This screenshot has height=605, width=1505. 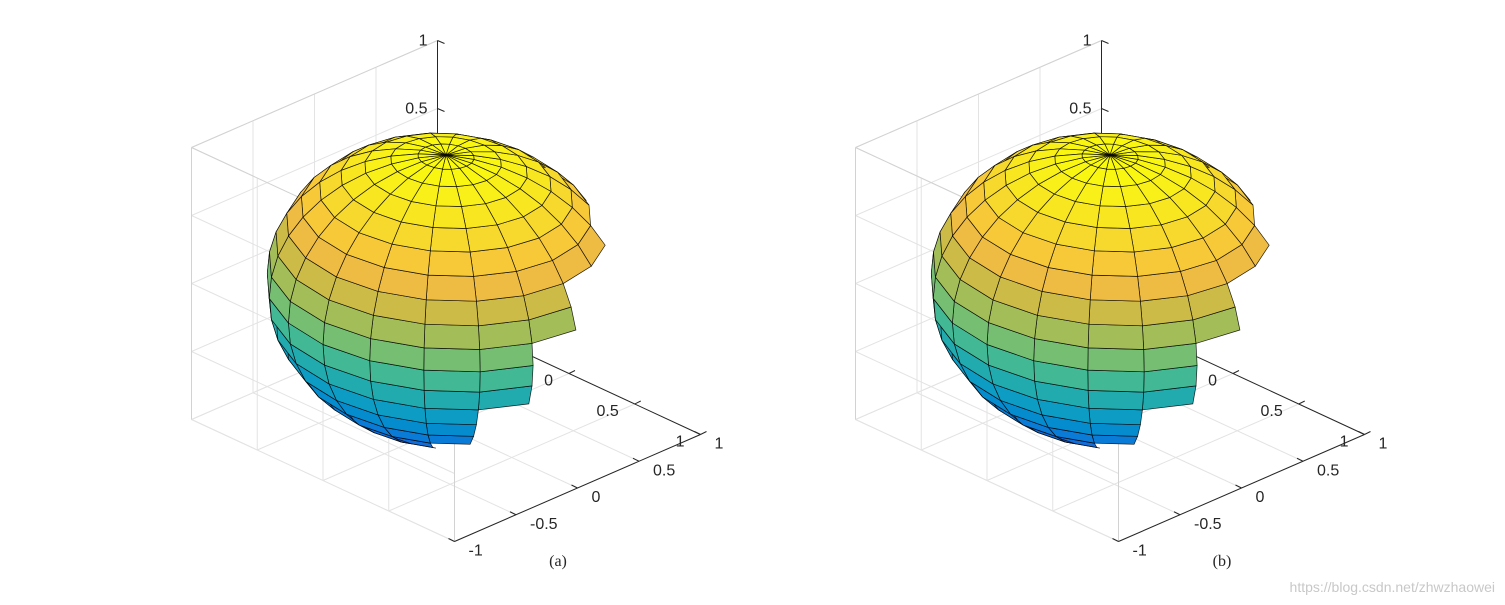 What do you see at coordinates (1222, 561) in the screenshot?
I see `subplot-caption: (b)` at bounding box center [1222, 561].